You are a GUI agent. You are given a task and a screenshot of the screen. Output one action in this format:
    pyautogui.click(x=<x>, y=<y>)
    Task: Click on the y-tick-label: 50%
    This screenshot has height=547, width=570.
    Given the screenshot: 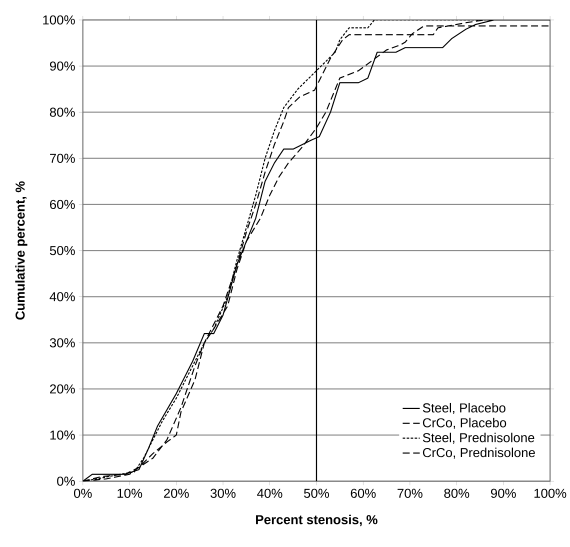 What is the action you would take?
    pyautogui.click(x=62, y=251)
    